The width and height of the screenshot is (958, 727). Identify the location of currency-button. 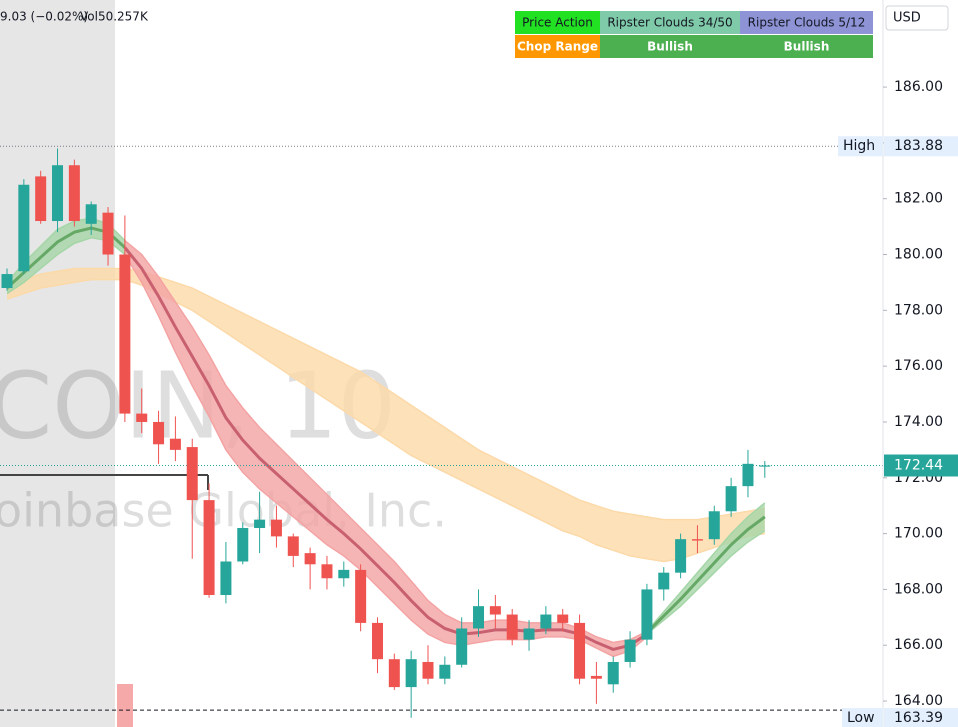
(917, 18).